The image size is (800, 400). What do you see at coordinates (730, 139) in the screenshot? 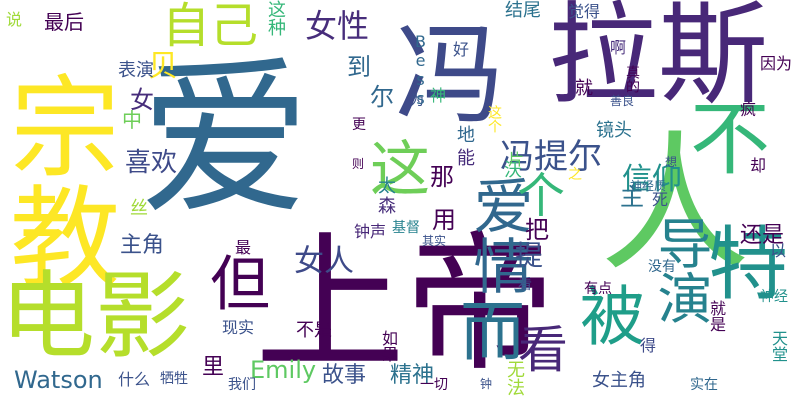
I see `cloud-word: 不` at bounding box center [730, 139].